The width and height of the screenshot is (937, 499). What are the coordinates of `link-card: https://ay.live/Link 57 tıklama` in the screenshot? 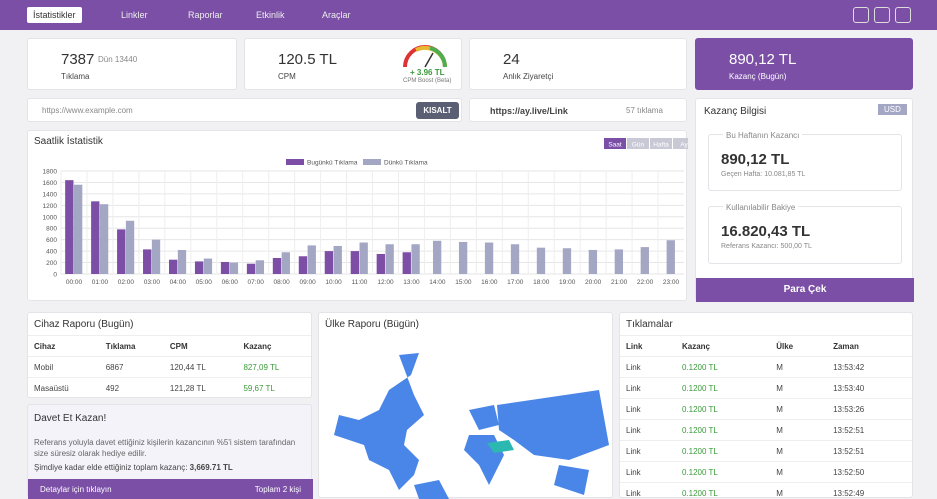 It's located at (578, 110).